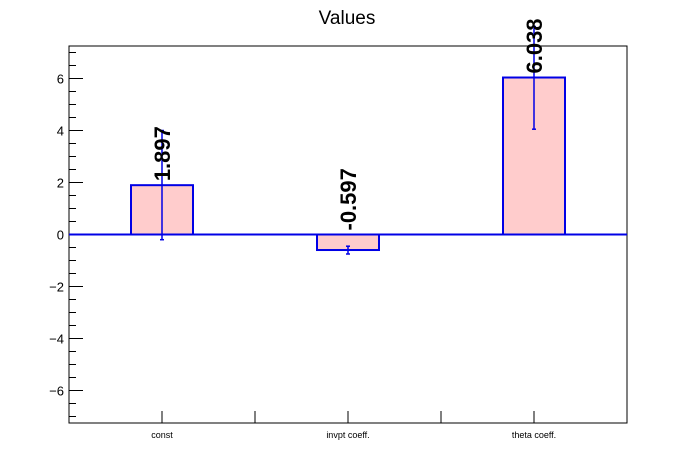 The height and width of the screenshot is (472, 696). I want to click on y-tick-label: −4, so click(56, 339).